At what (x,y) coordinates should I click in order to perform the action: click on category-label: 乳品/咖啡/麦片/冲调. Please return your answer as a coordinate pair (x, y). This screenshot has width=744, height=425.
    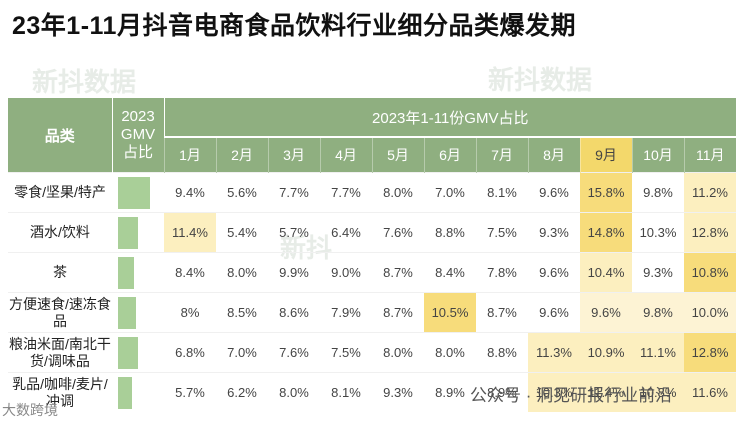
    Looking at the image, I should click on (60, 392).